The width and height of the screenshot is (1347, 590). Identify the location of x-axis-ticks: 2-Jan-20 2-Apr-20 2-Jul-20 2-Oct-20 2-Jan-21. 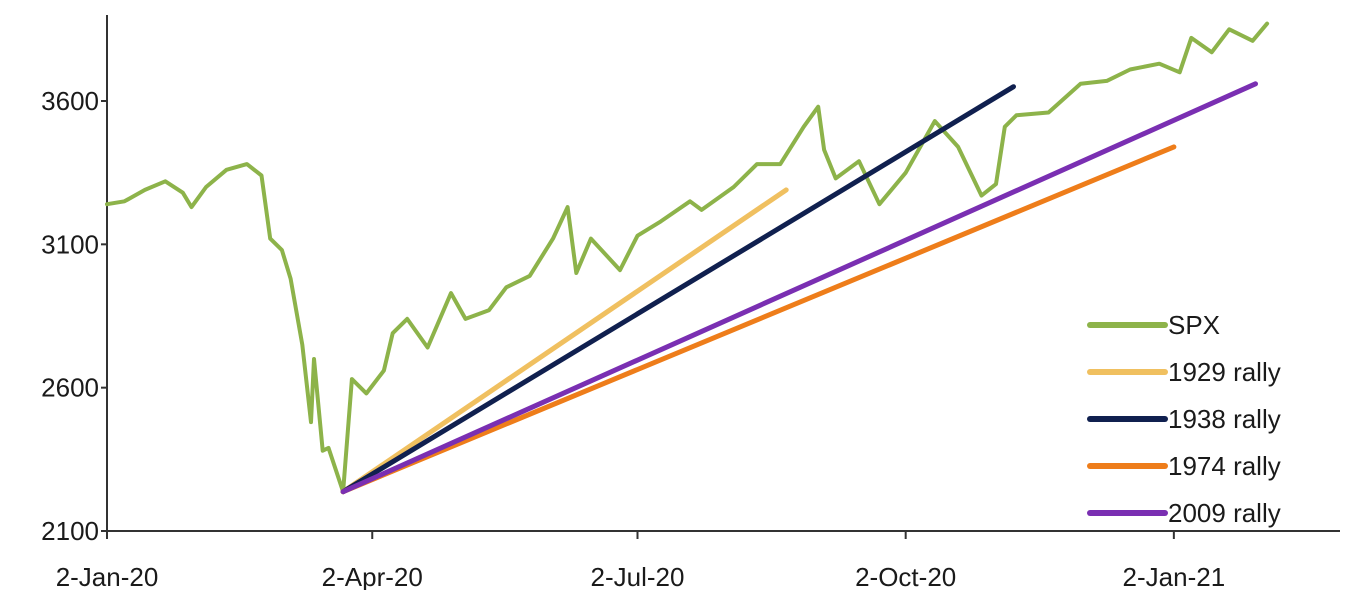
(640, 560).